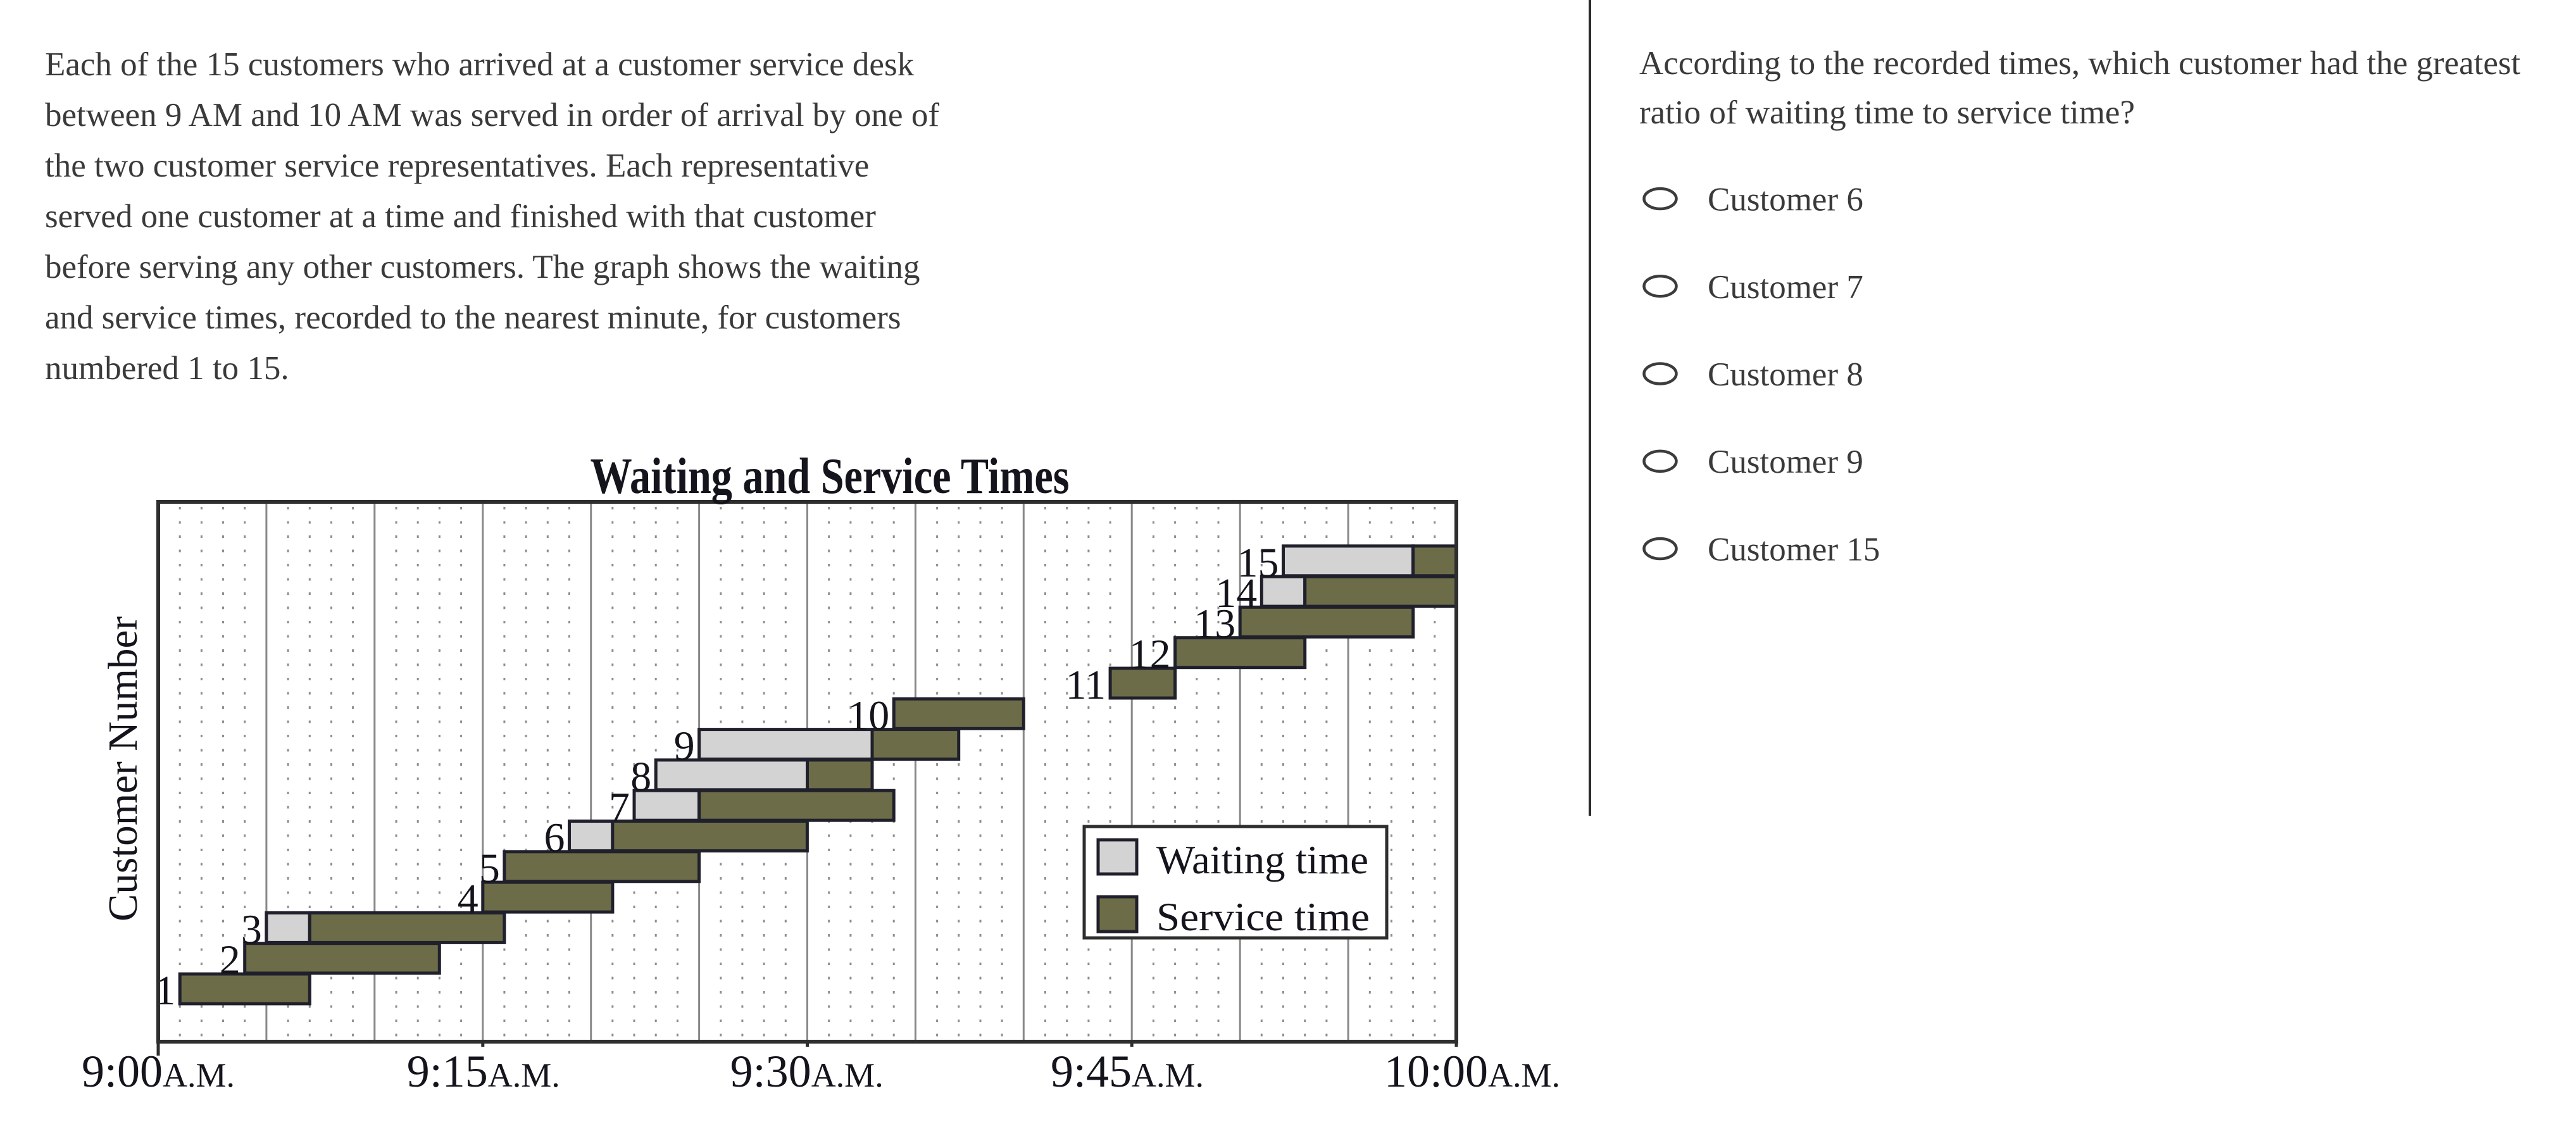 This screenshot has width=2576, height=1148. I want to click on svg-text: Customer 6, so click(1785, 200).